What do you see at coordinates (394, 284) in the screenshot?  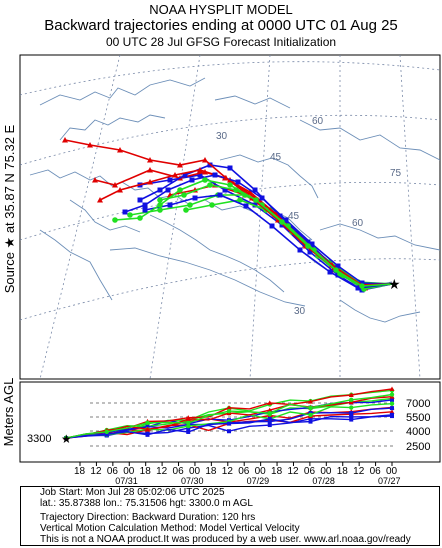 I see `star-icon: ★` at bounding box center [394, 284].